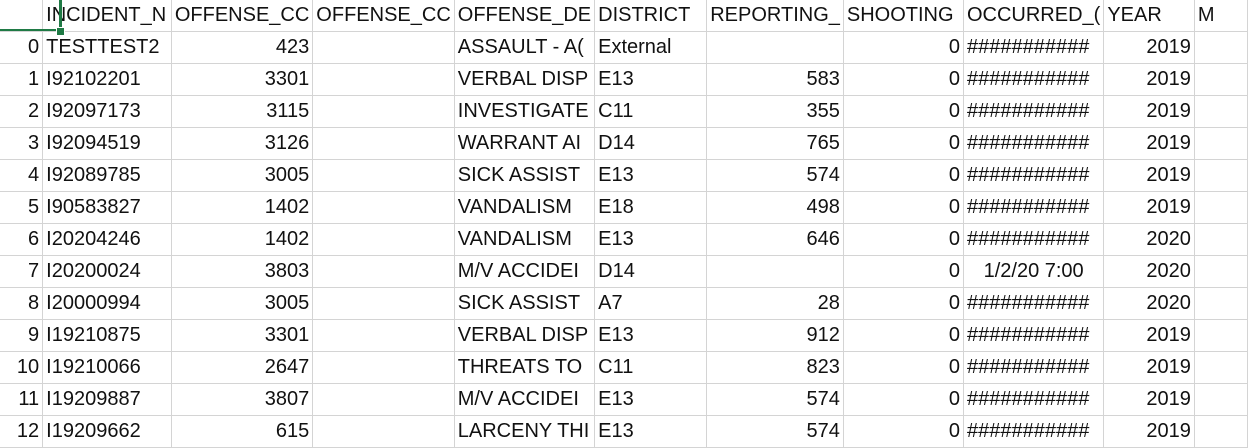  What do you see at coordinates (525, 143) in the screenshot?
I see `table-cell: WARRANT AI` at bounding box center [525, 143].